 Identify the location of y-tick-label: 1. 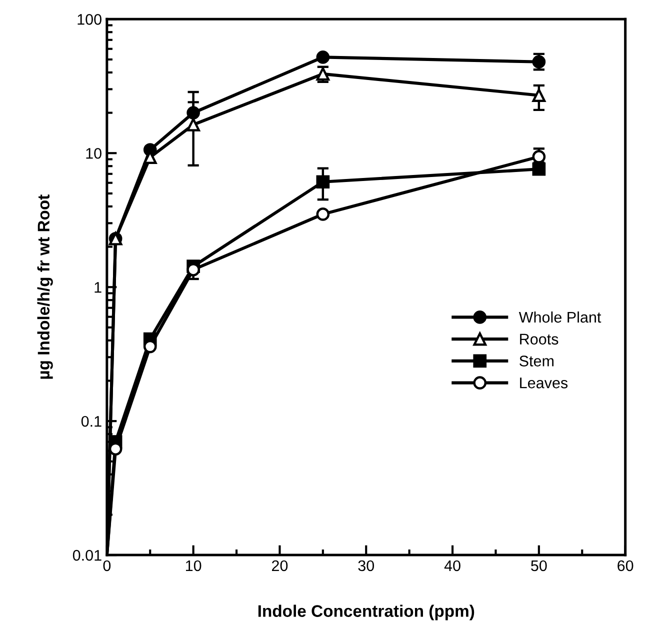
(98, 287).